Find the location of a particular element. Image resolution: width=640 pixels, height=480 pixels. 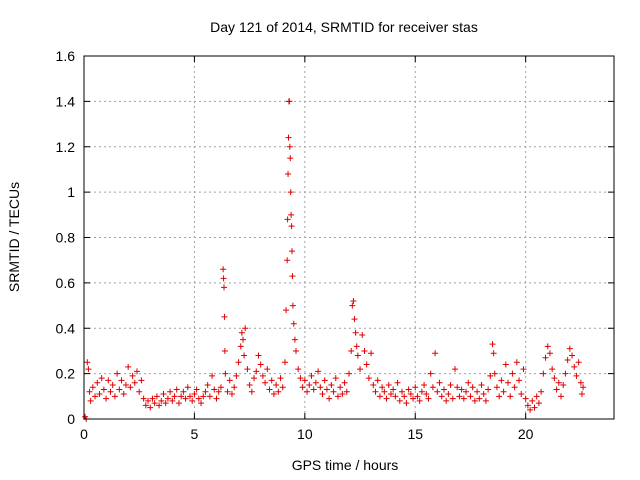

x-tick-label: 15 is located at coordinates (415, 434).